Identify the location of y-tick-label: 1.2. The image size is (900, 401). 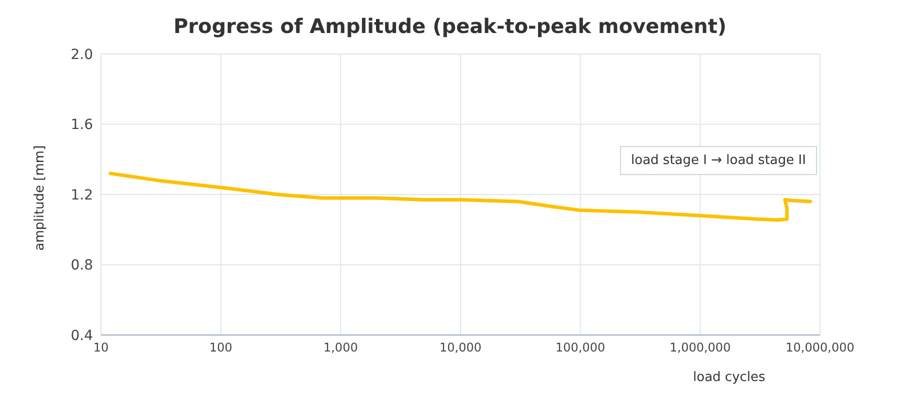
(81, 195).